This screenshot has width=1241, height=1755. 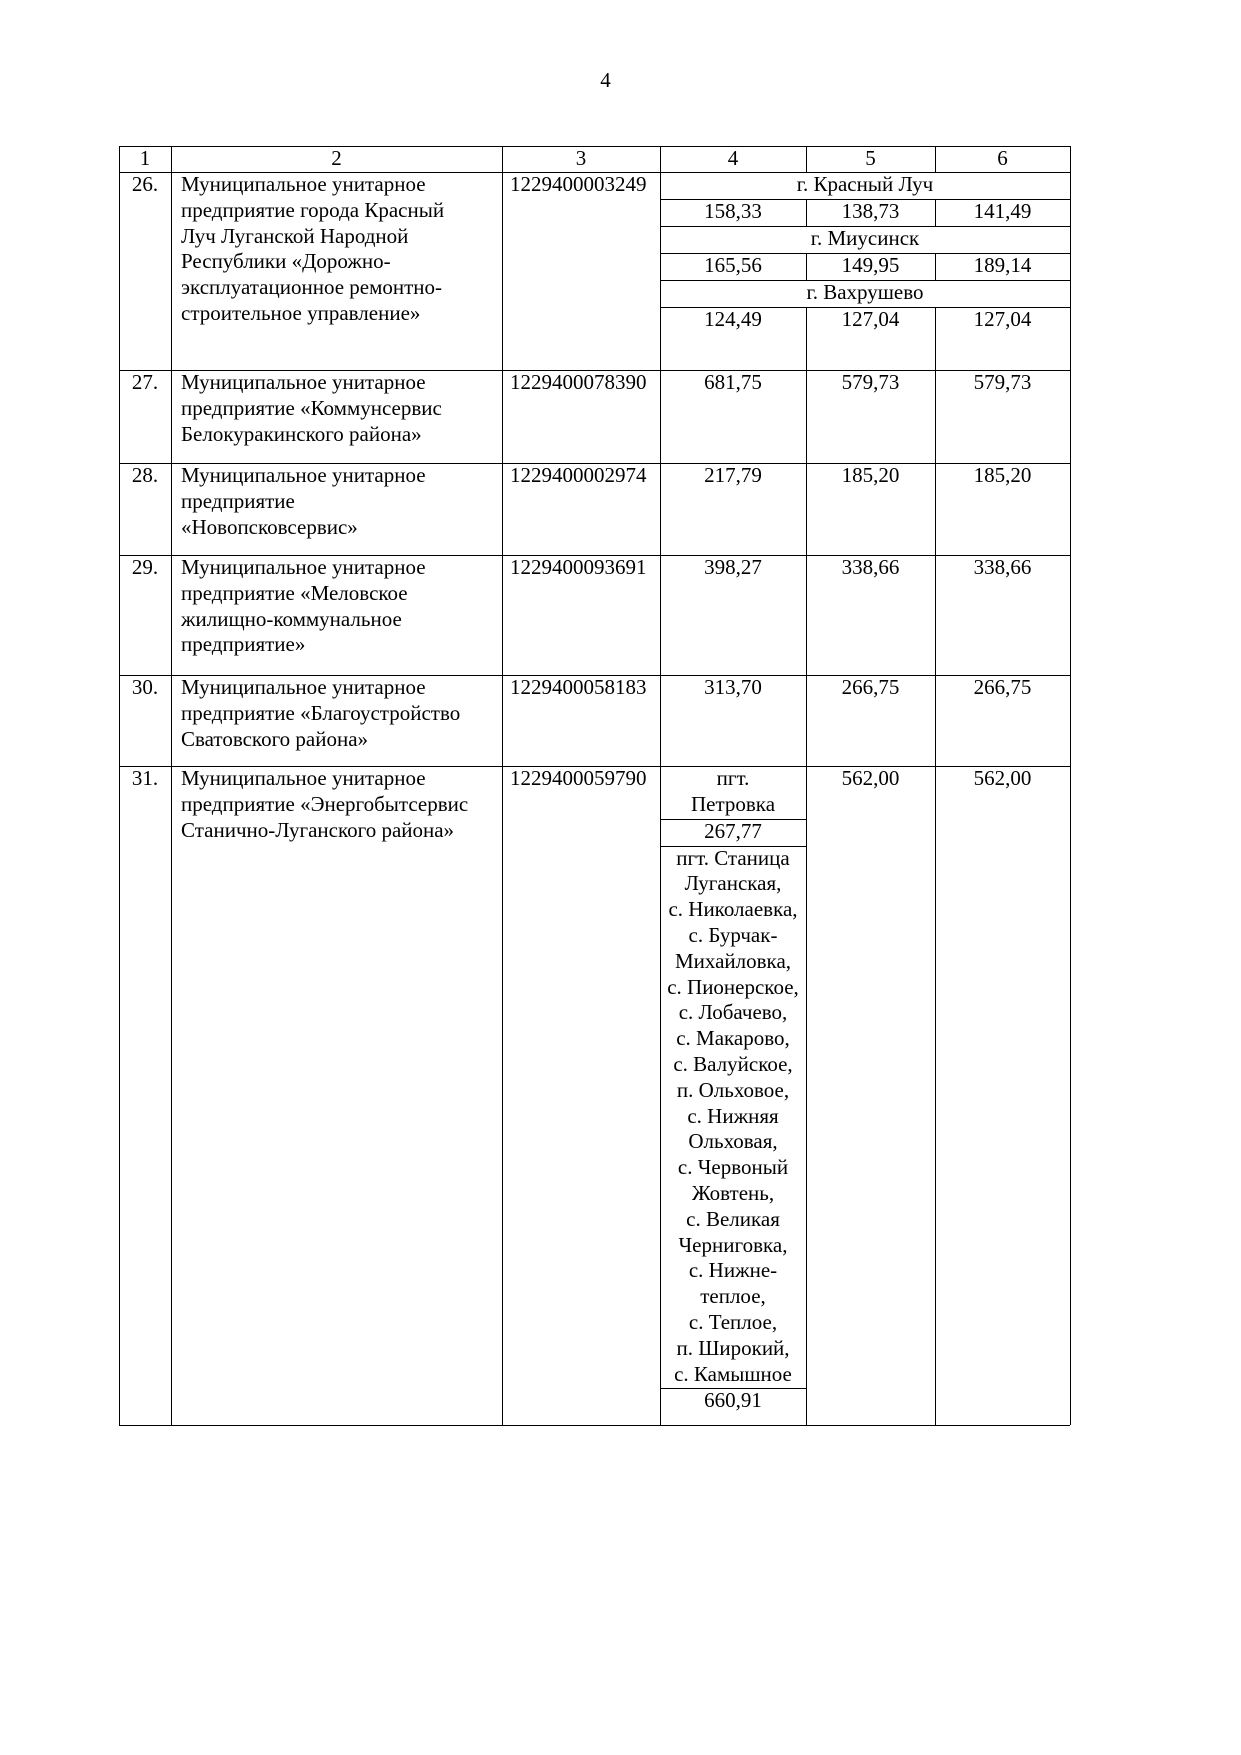 What do you see at coordinates (733, 857) in the screenshot?
I see `locality-name: пгт. Станица` at bounding box center [733, 857].